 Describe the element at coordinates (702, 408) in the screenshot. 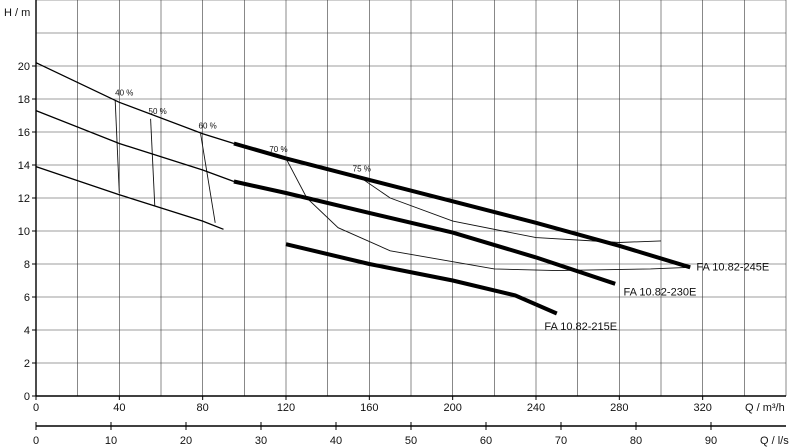

I see `x-tick-label: 320` at that location.